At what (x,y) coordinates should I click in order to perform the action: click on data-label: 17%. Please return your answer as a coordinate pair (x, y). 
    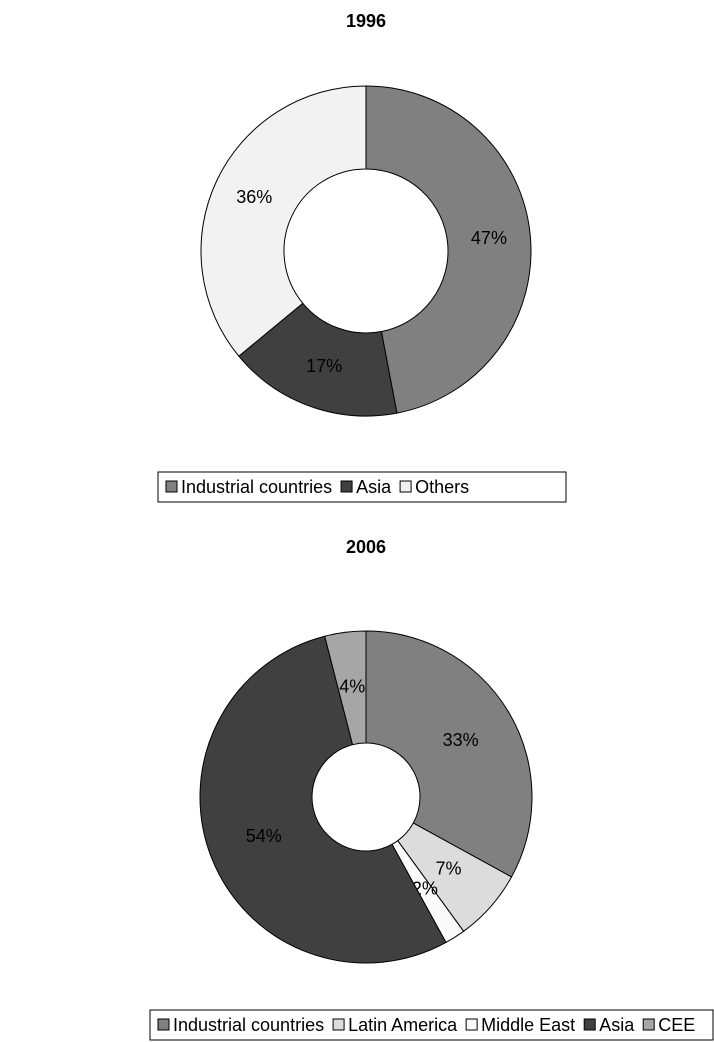
    Looking at the image, I should click on (324, 366).